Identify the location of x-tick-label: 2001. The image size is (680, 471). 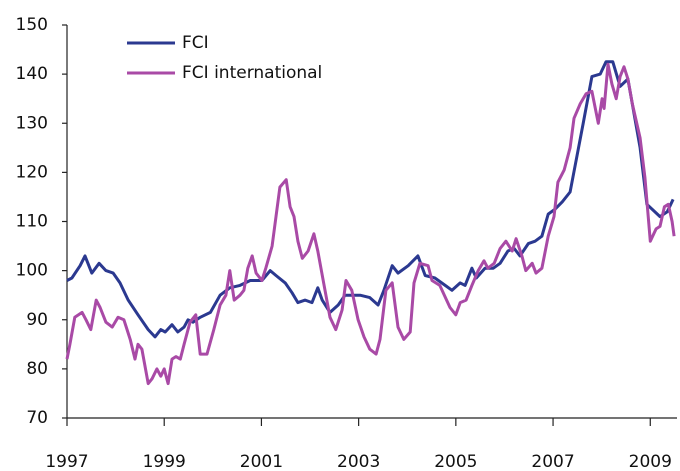
(261, 461).